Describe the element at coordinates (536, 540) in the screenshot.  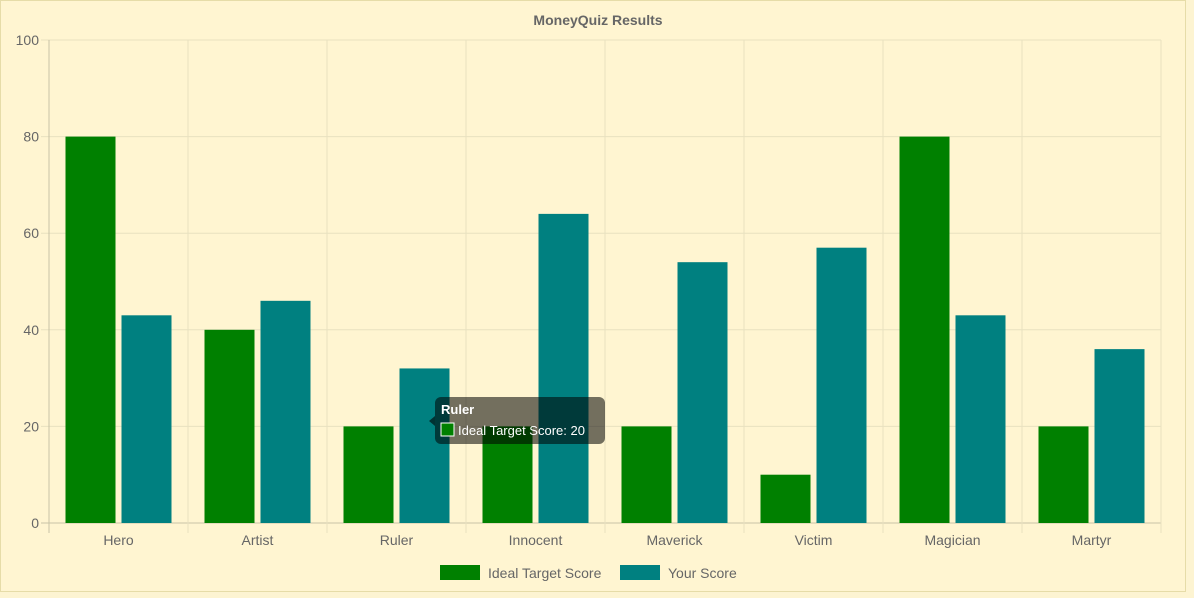
I see `x-tick-label: Innocent` at that location.